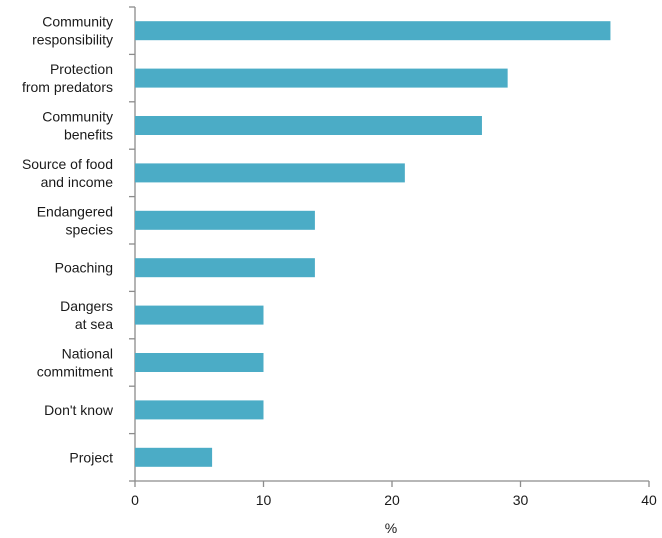 The height and width of the screenshot is (538, 662). I want to click on x-tick-labels: 0 10 20 30 40, so click(394, 500).